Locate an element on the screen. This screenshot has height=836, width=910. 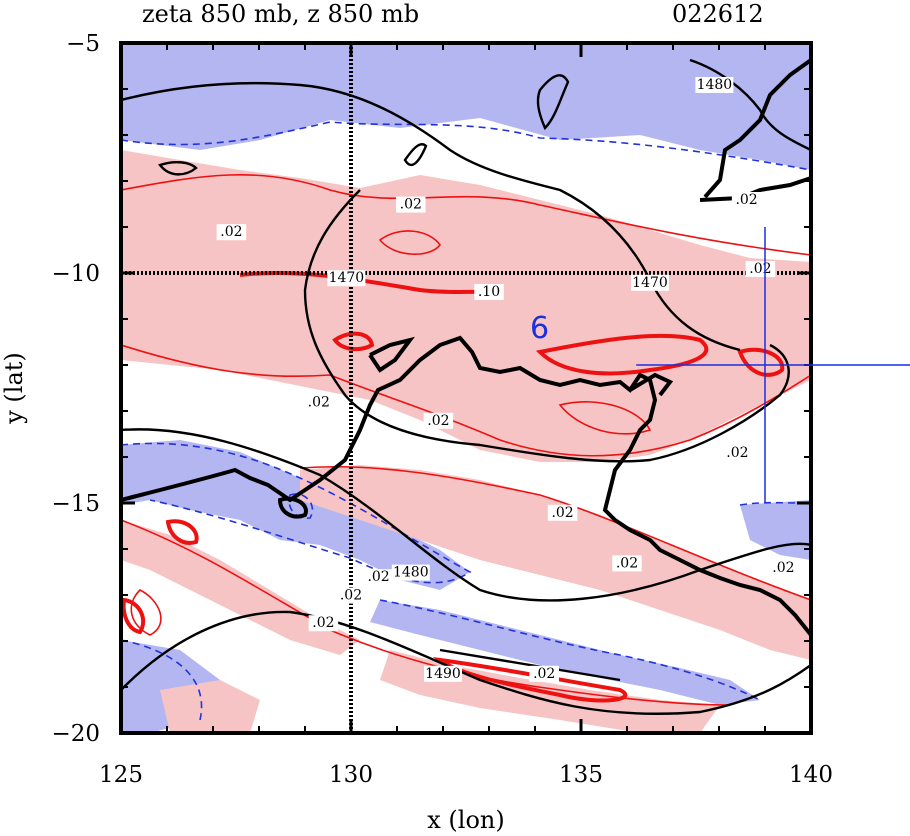
coastline-island is located at coordinates (292, 507).